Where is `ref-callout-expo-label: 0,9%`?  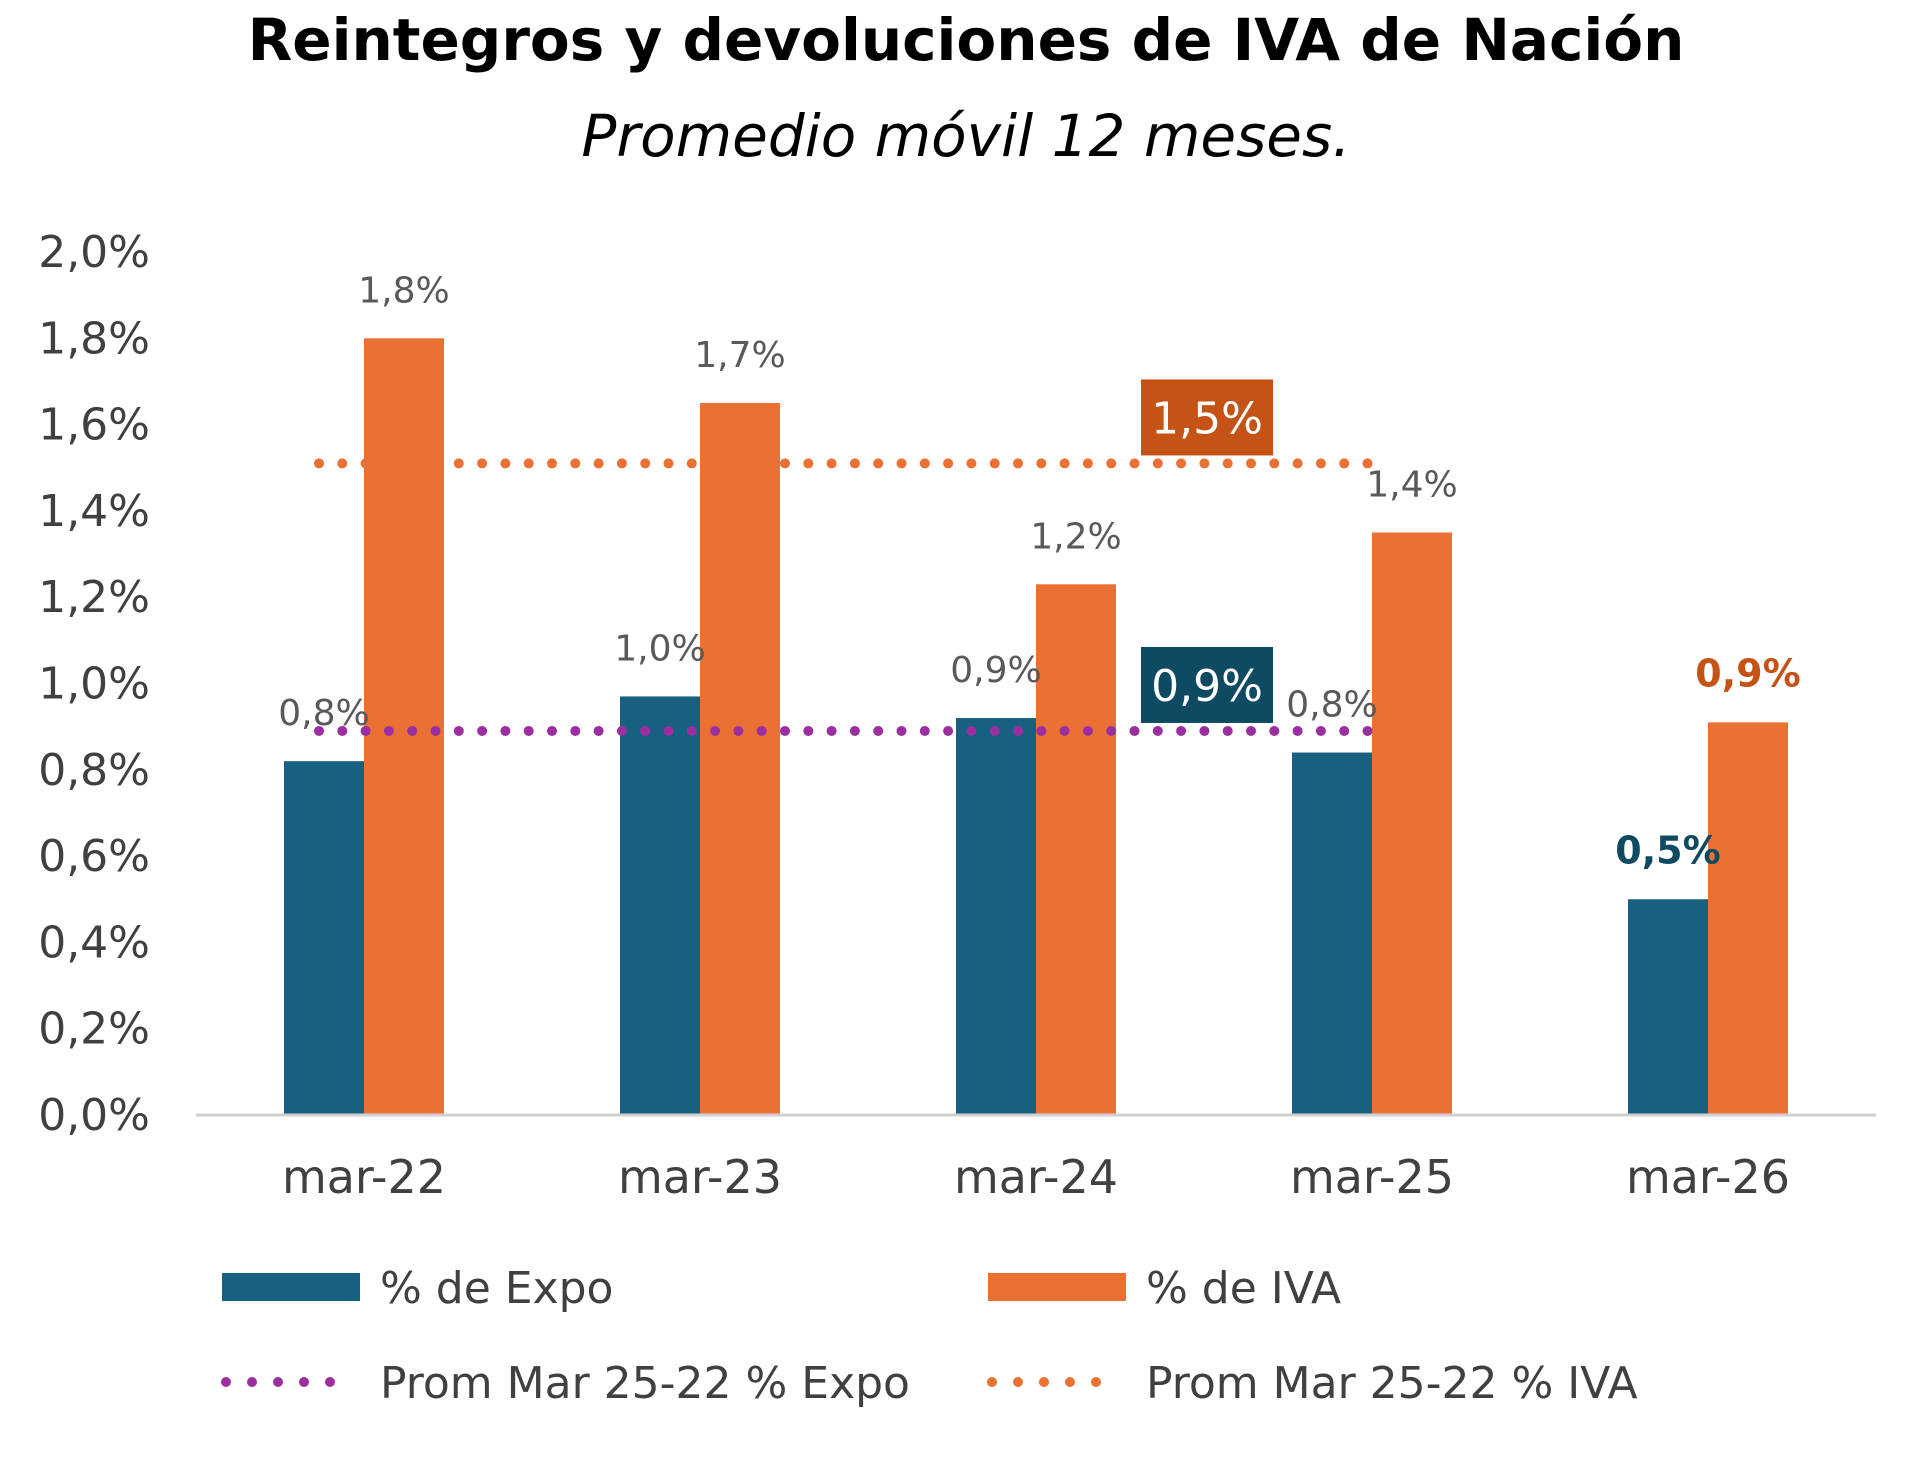
ref-callout-expo-label: 0,9% is located at coordinates (1207, 686).